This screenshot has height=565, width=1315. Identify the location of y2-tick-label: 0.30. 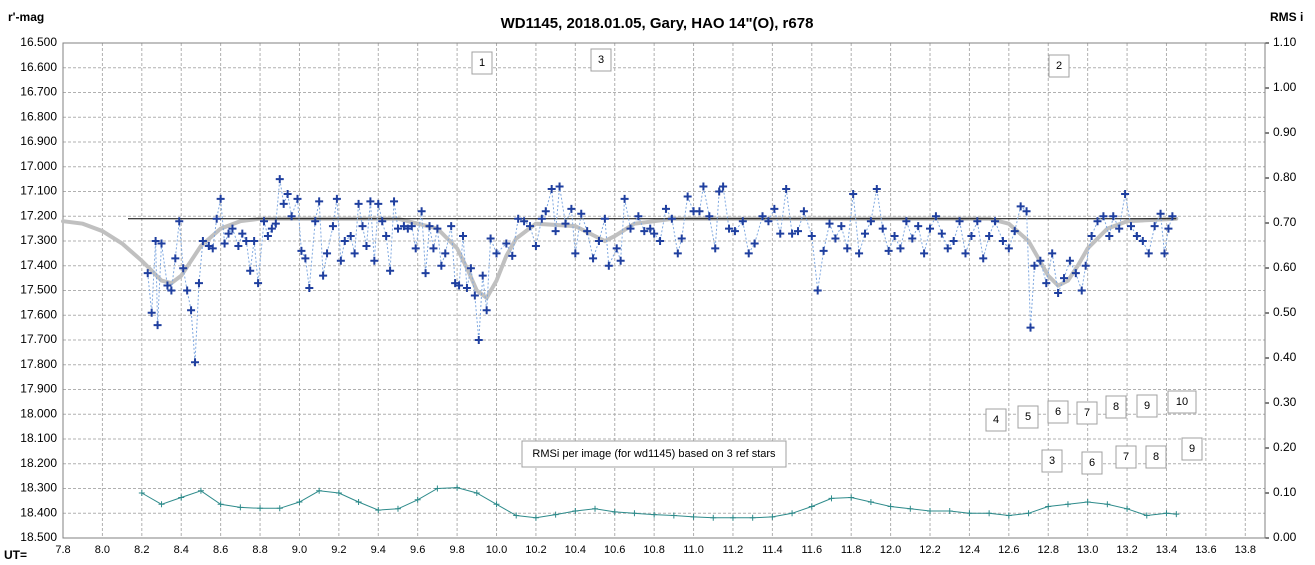
(1285, 402).